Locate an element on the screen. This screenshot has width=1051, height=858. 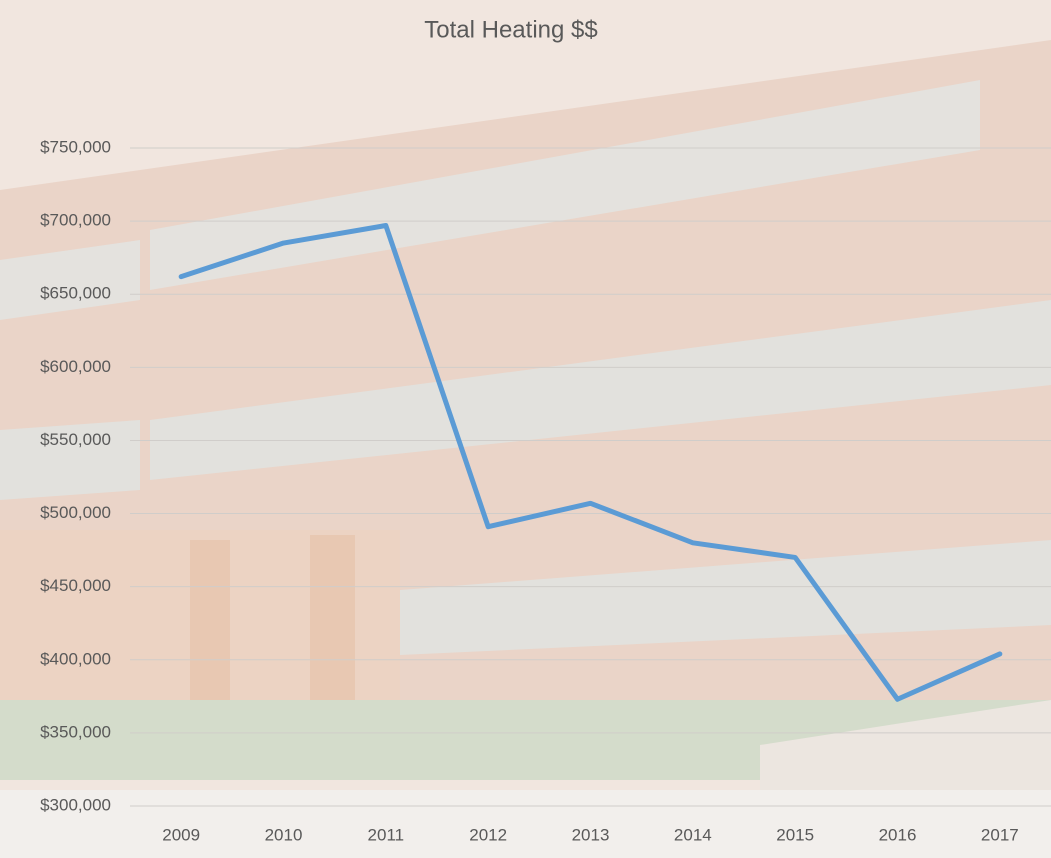
x-tick-label: 2010 is located at coordinates (284, 834).